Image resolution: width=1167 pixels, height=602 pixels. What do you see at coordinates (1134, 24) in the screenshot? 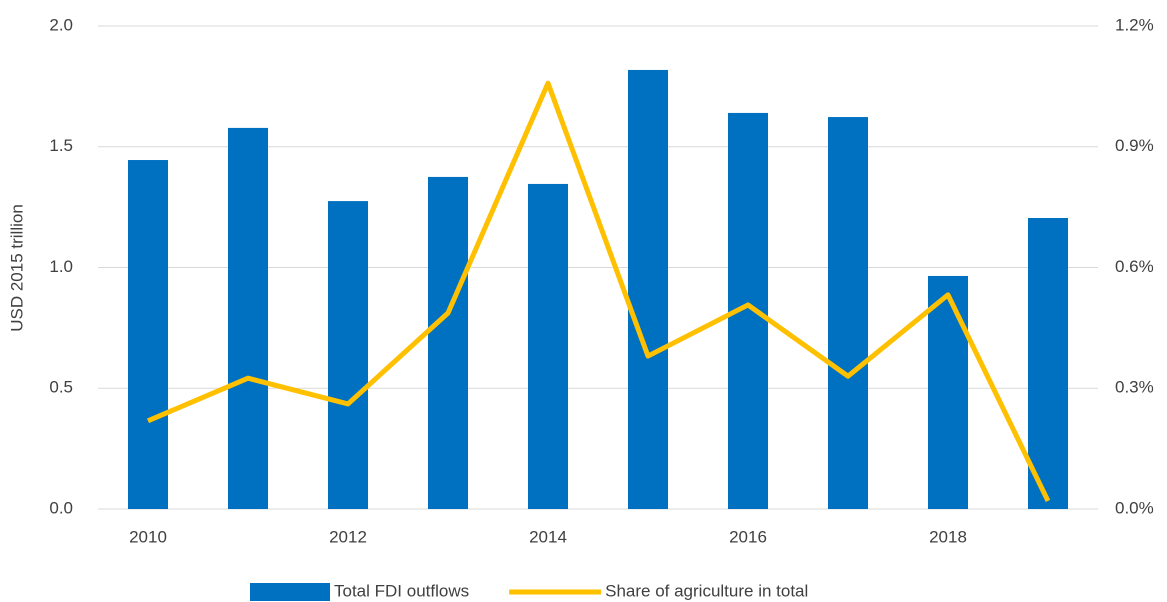
I see `y2-tick-label: 1.2%` at bounding box center [1134, 24].